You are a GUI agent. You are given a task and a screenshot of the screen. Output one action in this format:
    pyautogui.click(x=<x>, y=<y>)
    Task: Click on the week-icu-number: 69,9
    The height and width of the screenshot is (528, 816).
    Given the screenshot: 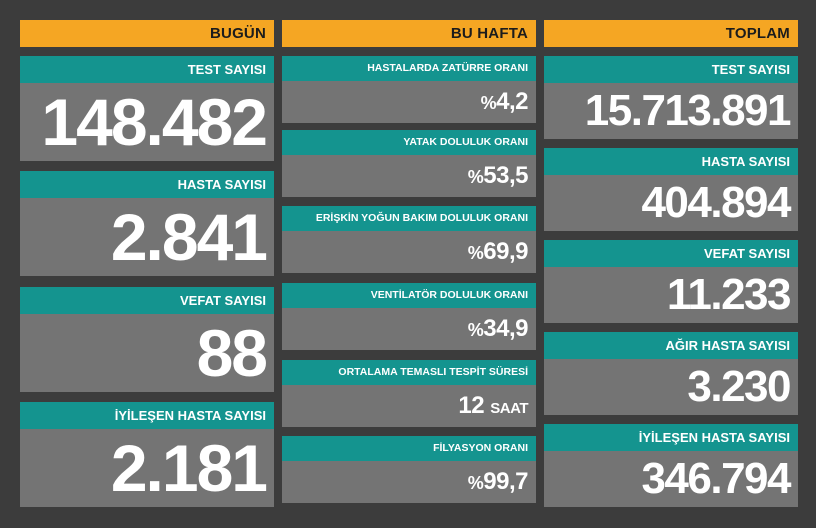 What is the action you would take?
    pyautogui.click(x=505, y=251)
    